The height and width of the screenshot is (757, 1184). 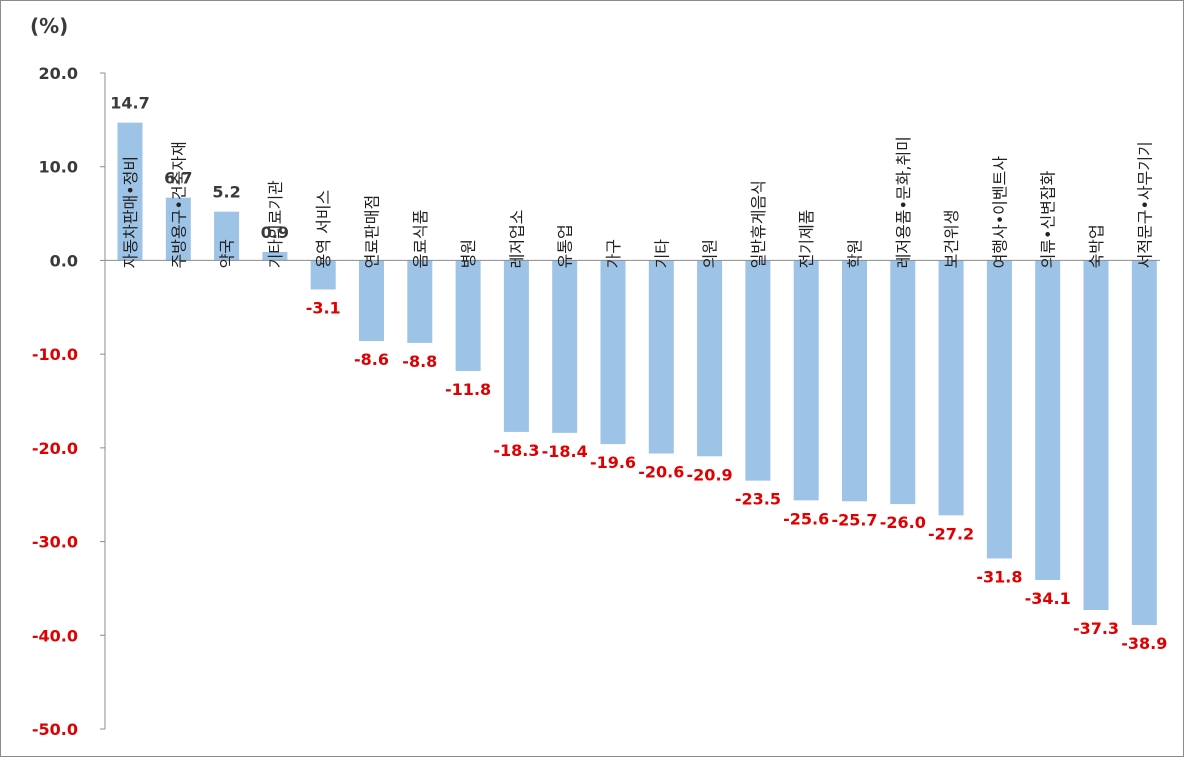 What do you see at coordinates (275, 232) in the screenshot?
I see `value-label: 0.9` at bounding box center [275, 232].